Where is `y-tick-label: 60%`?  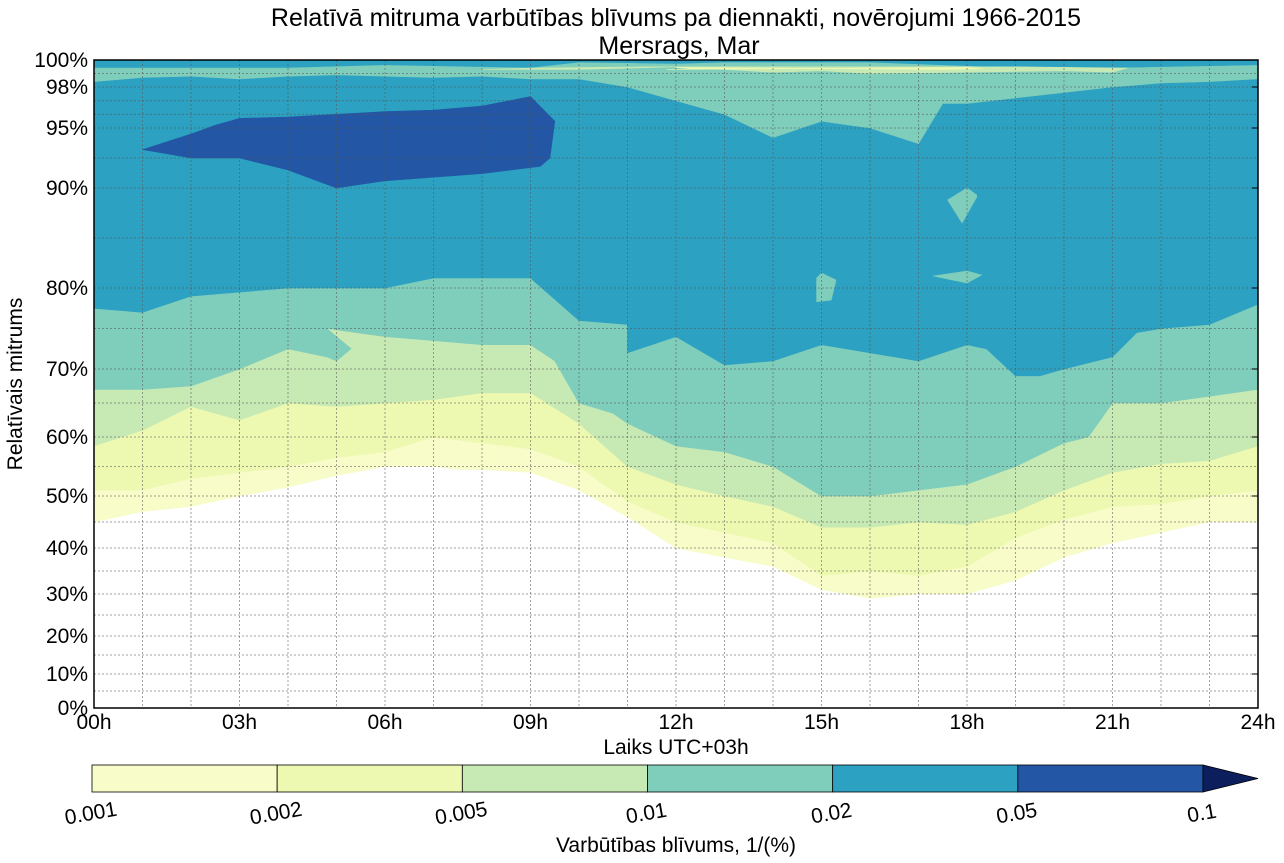 y-tick-label: 60% is located at coordinates (67, 437).